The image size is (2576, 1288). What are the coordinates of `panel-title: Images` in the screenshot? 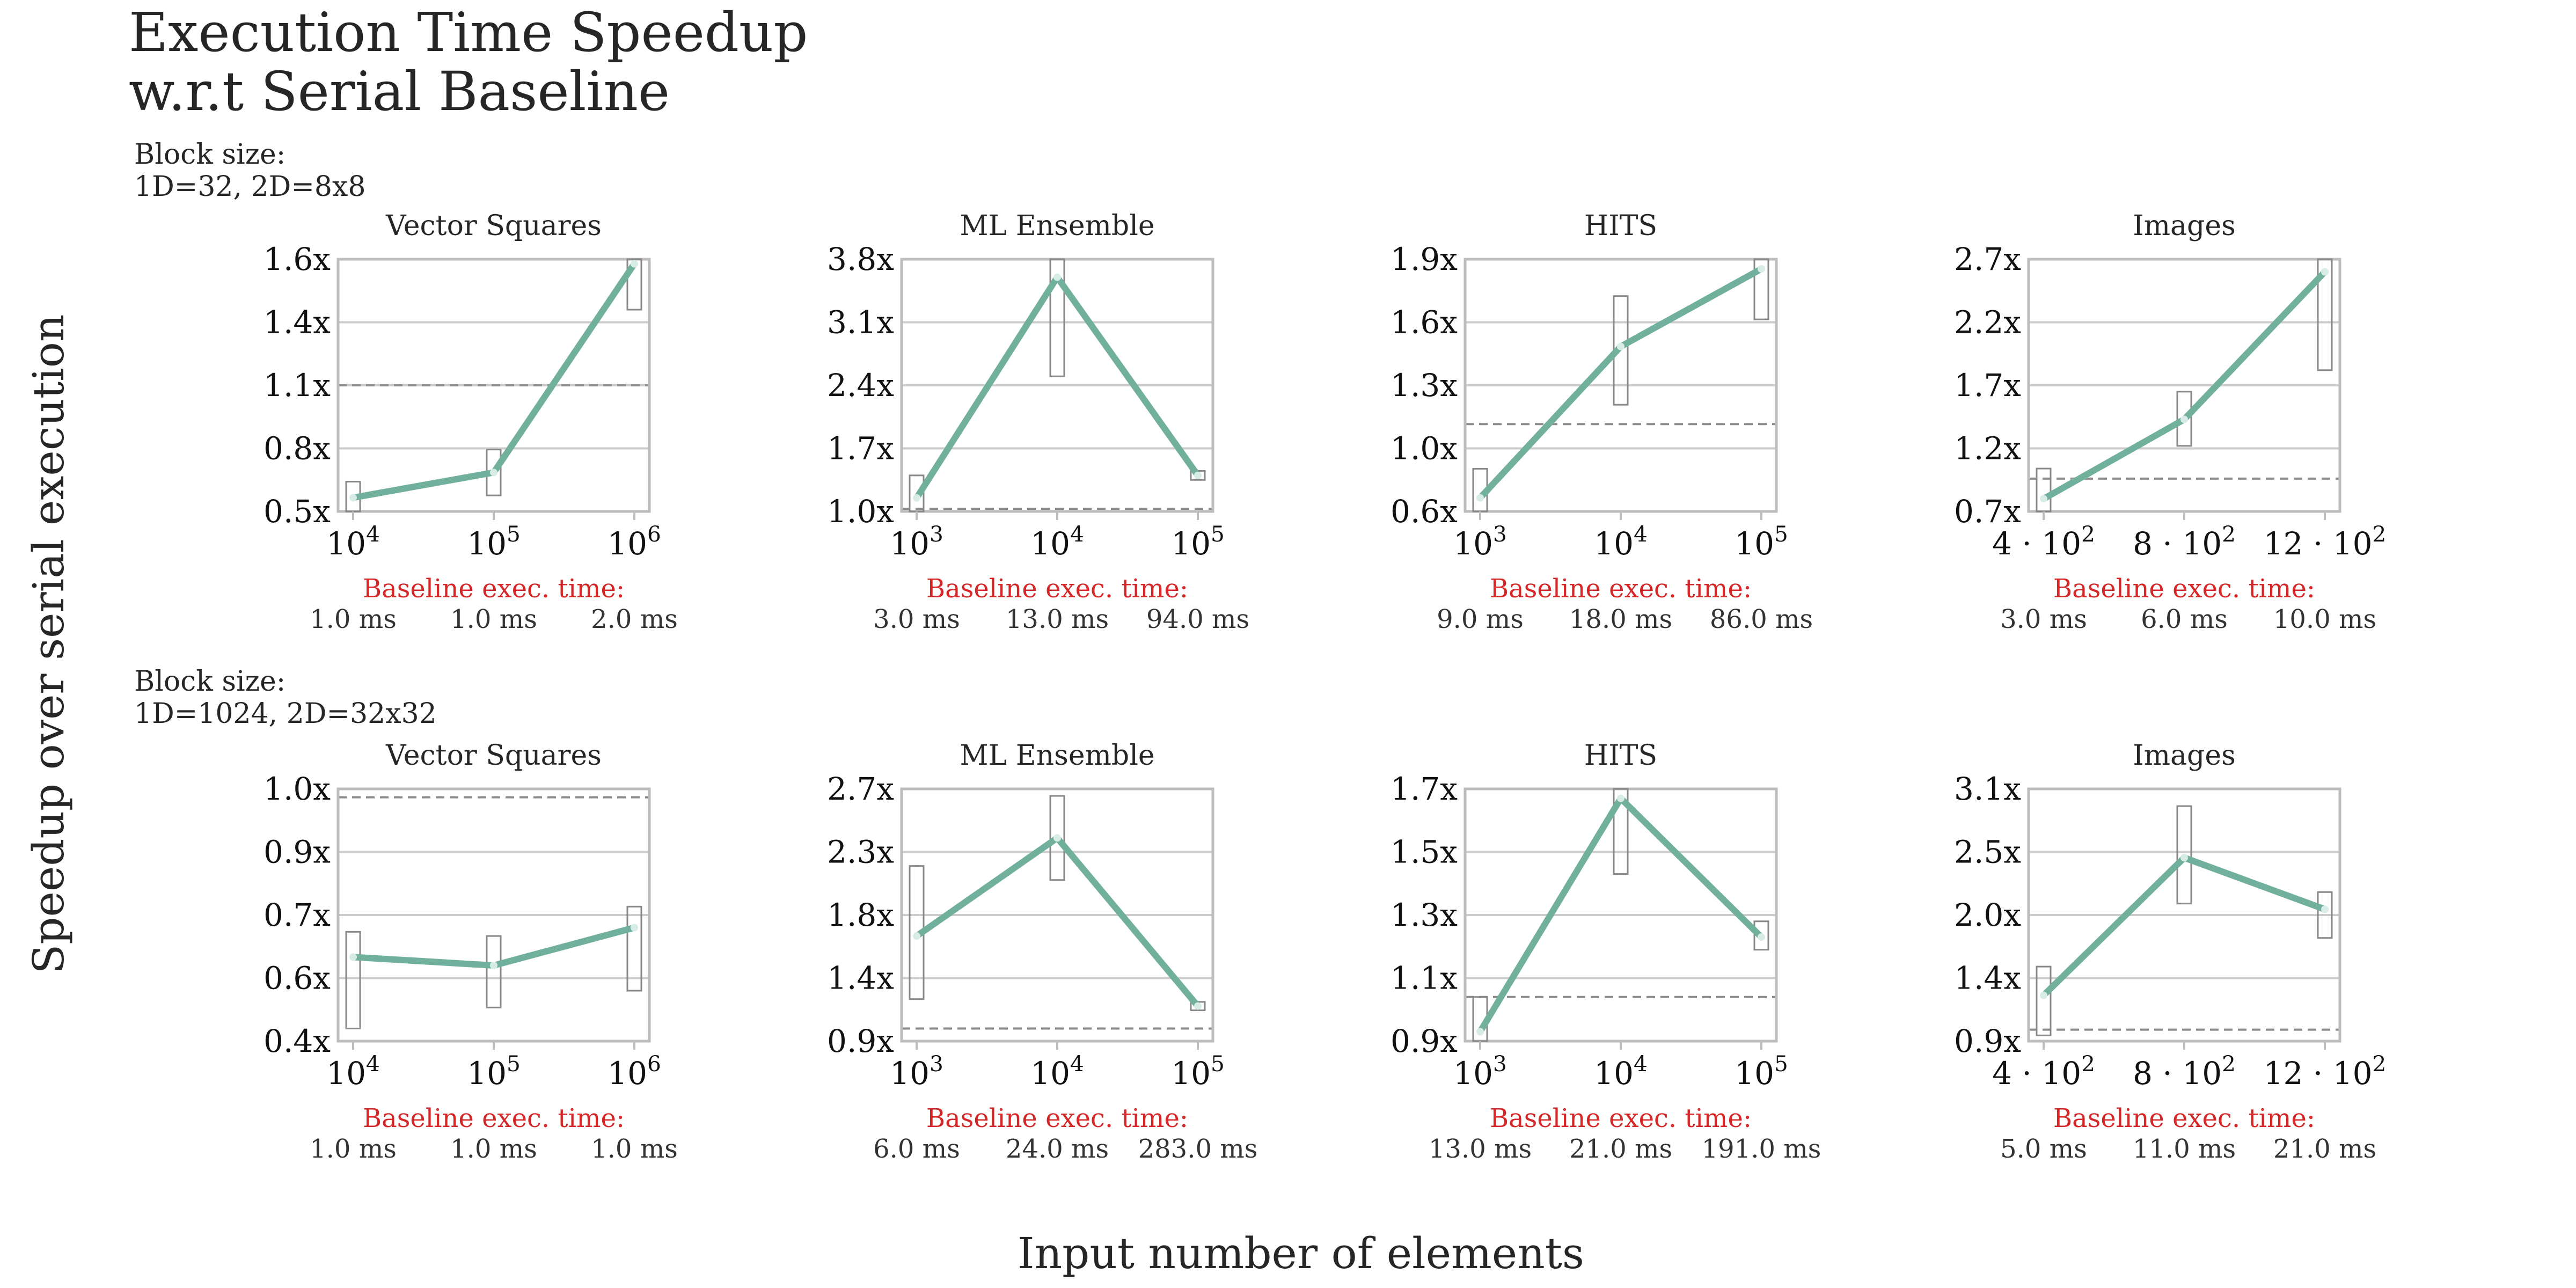 It's located at (2184, 226).